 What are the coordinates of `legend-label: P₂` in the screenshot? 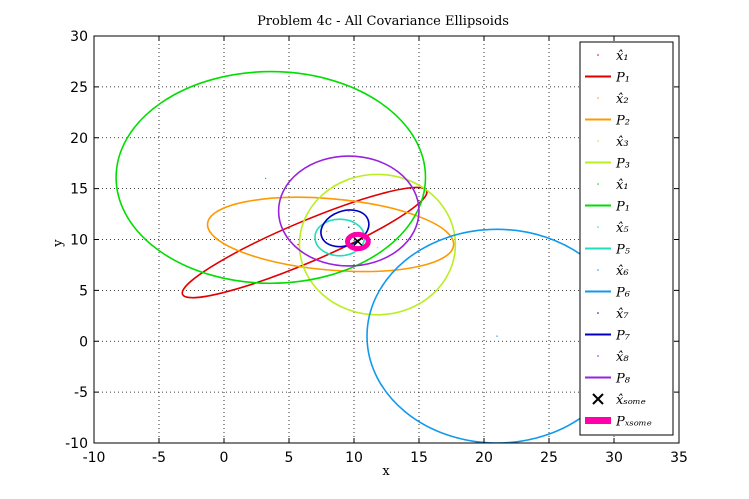 It's located at (622, 121).